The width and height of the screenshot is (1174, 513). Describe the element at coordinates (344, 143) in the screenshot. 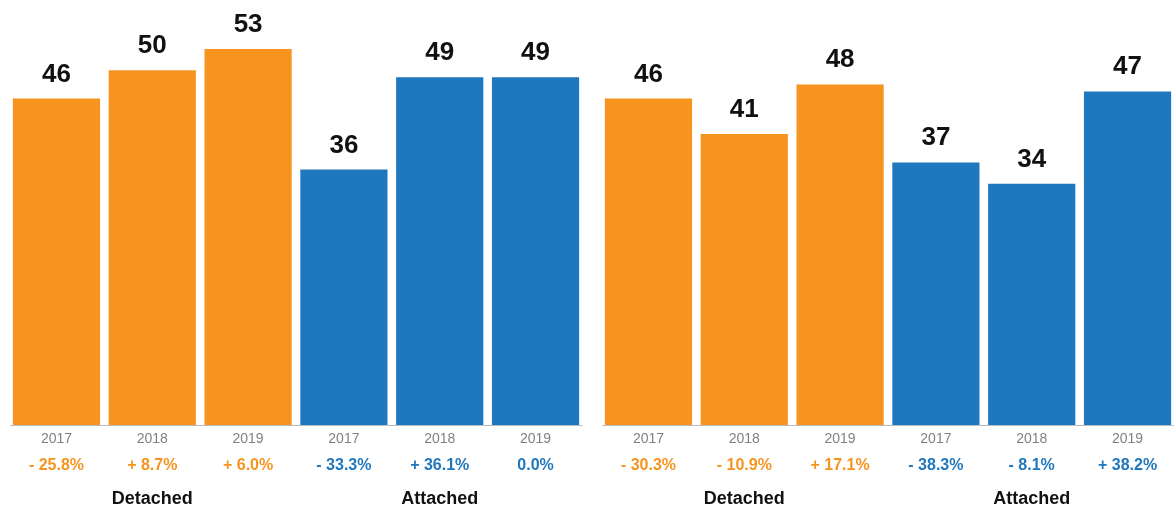

I see `data-label: 36` at that location.